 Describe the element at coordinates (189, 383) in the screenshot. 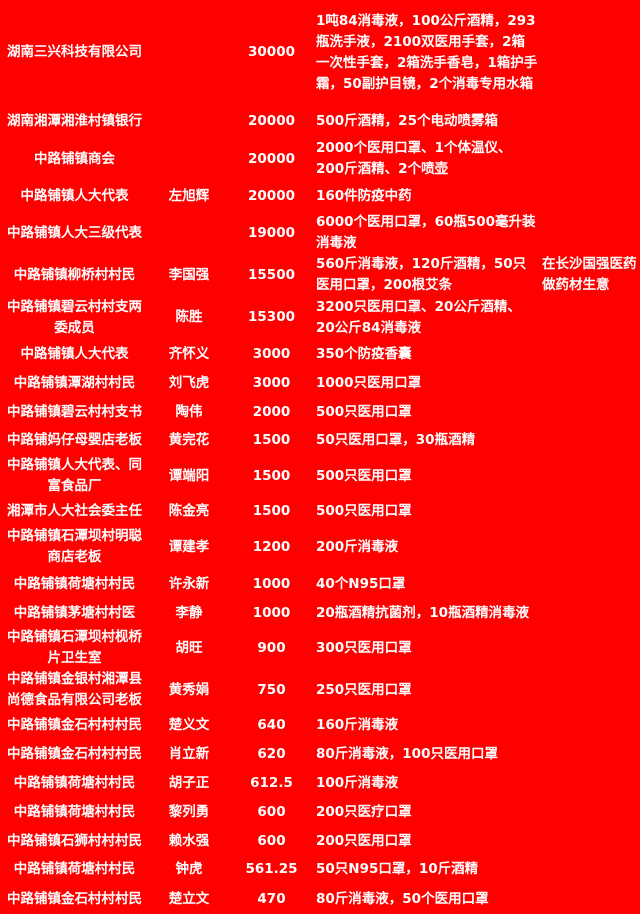

I see `person-cell: 刘飞虎` at that location.